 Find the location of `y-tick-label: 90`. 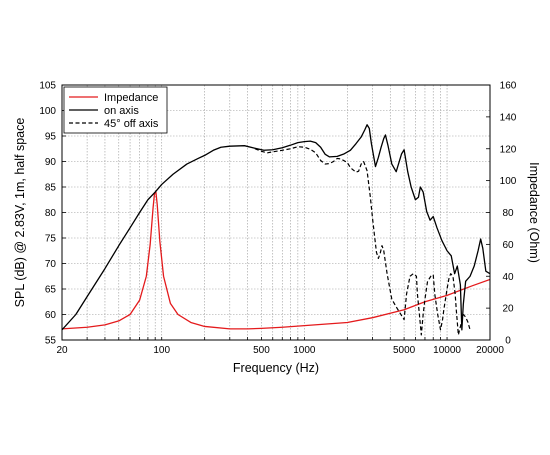

y-tick-label: 90 is located at coordinates (51, 162).